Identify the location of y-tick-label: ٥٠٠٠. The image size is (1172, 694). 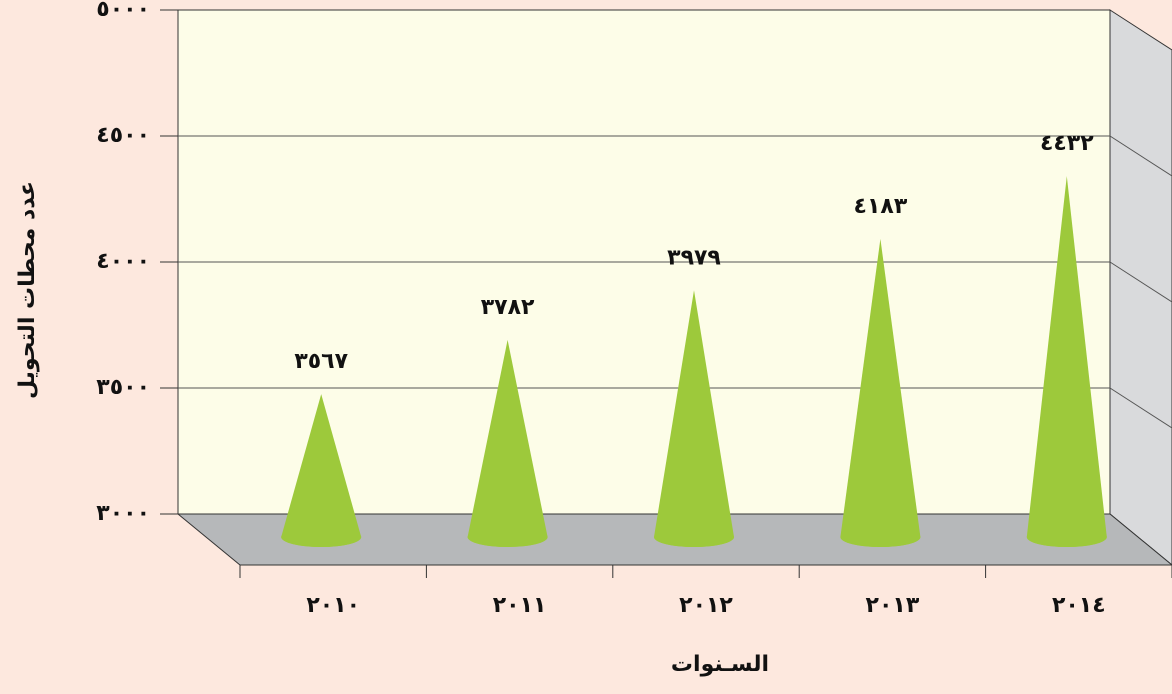
(123, 11).